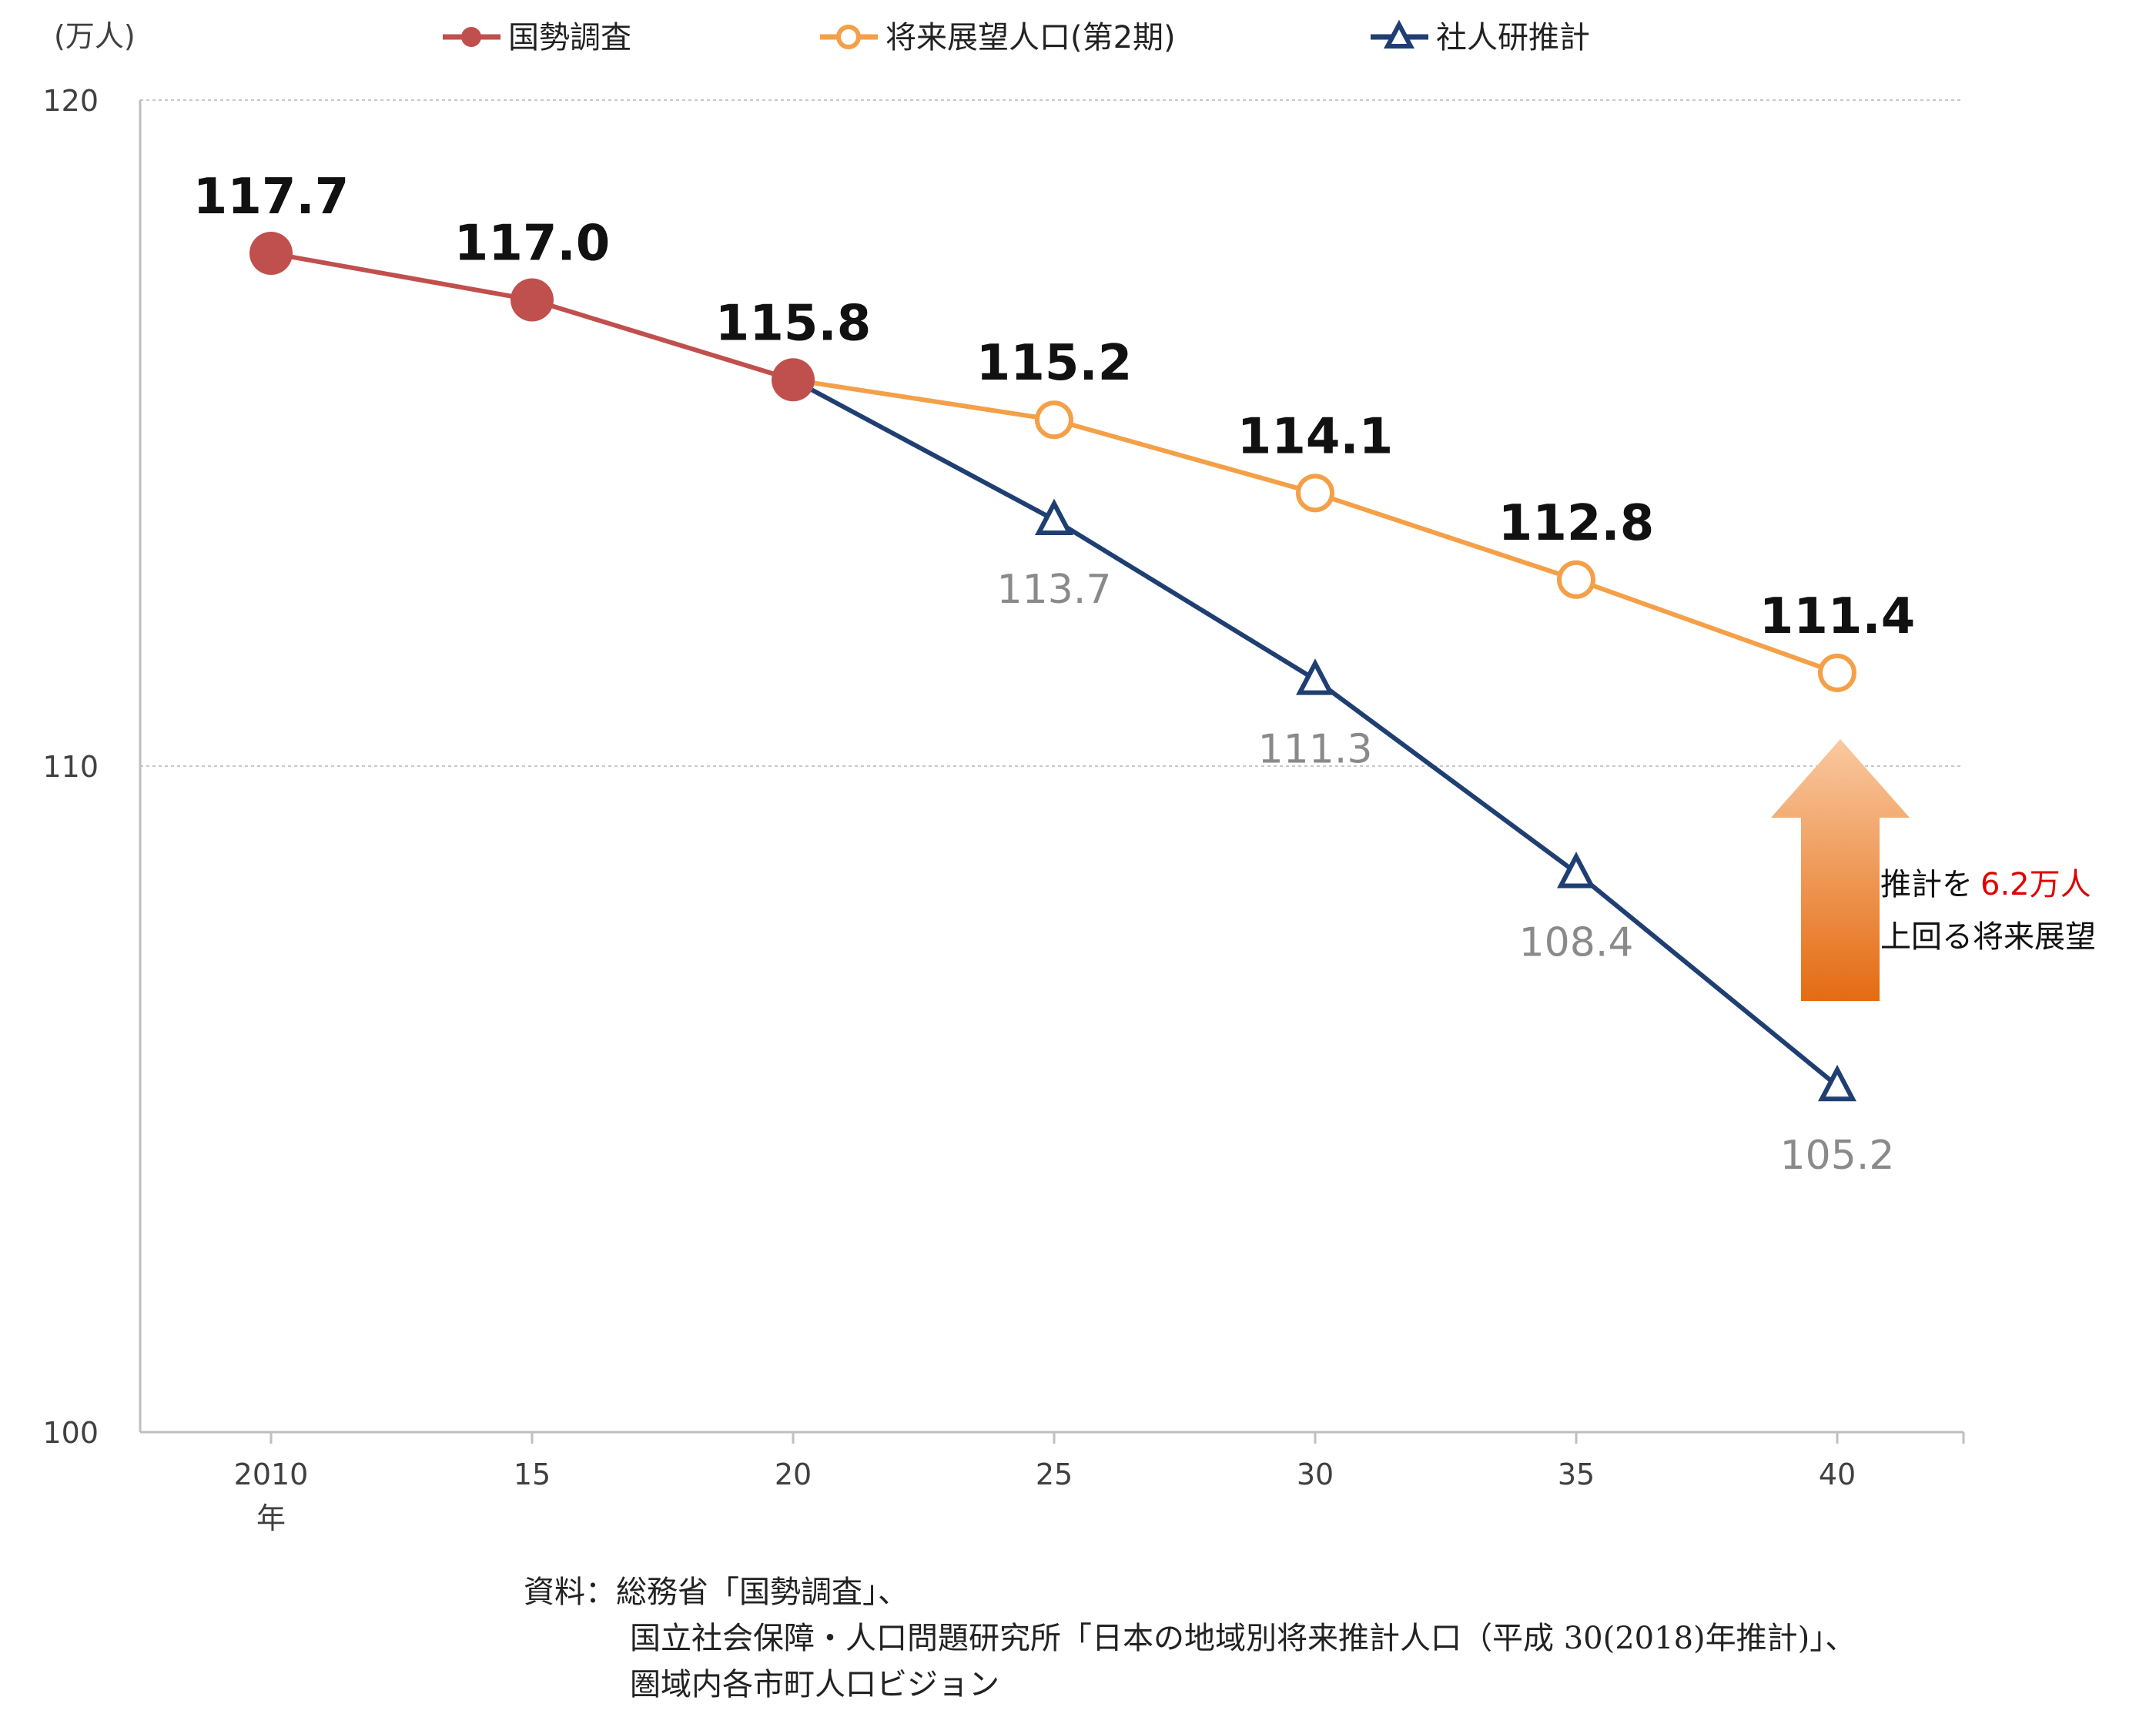  Describe the element at coordinates (1399, 34) in the screenshot. I see `legend-marker-open-triangle` at that location.